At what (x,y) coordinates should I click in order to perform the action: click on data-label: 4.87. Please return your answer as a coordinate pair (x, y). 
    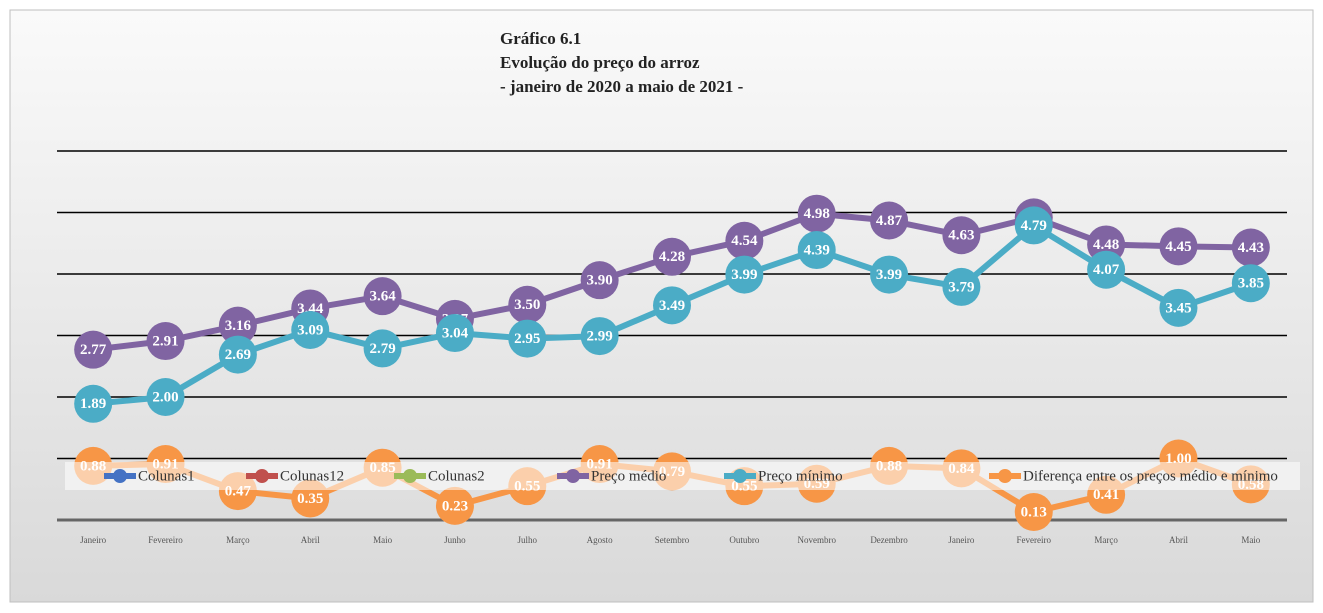
    Looking at the image, I should click on (889, 221).